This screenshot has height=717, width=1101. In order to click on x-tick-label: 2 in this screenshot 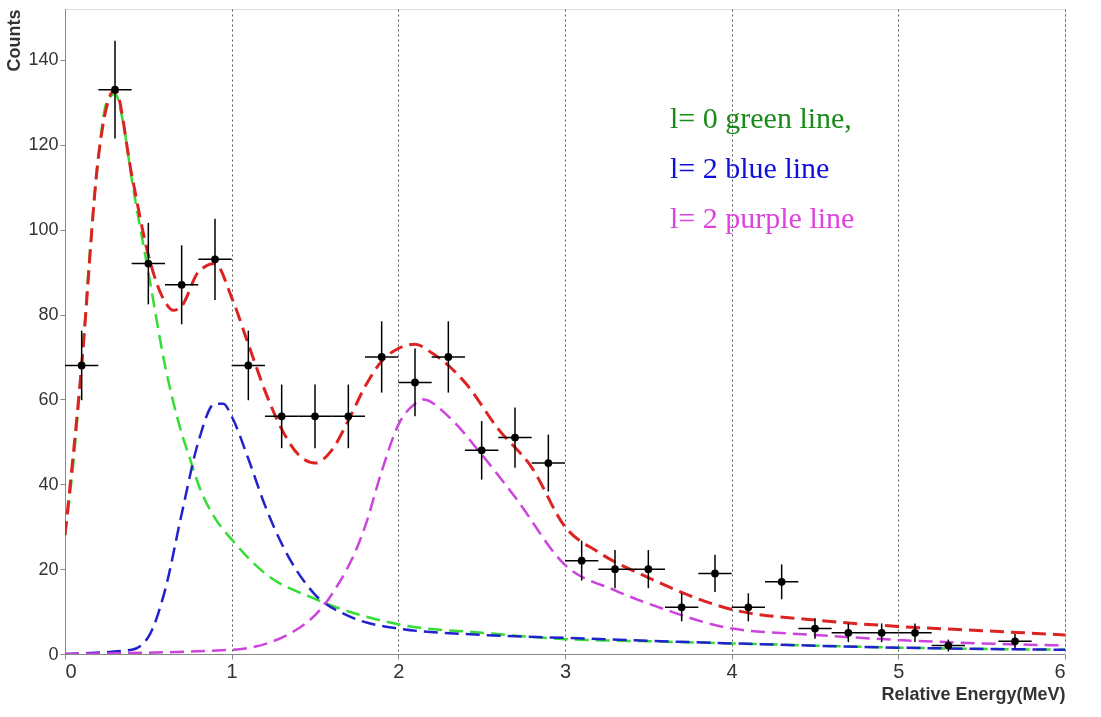, I will do `click(399, 670)`.